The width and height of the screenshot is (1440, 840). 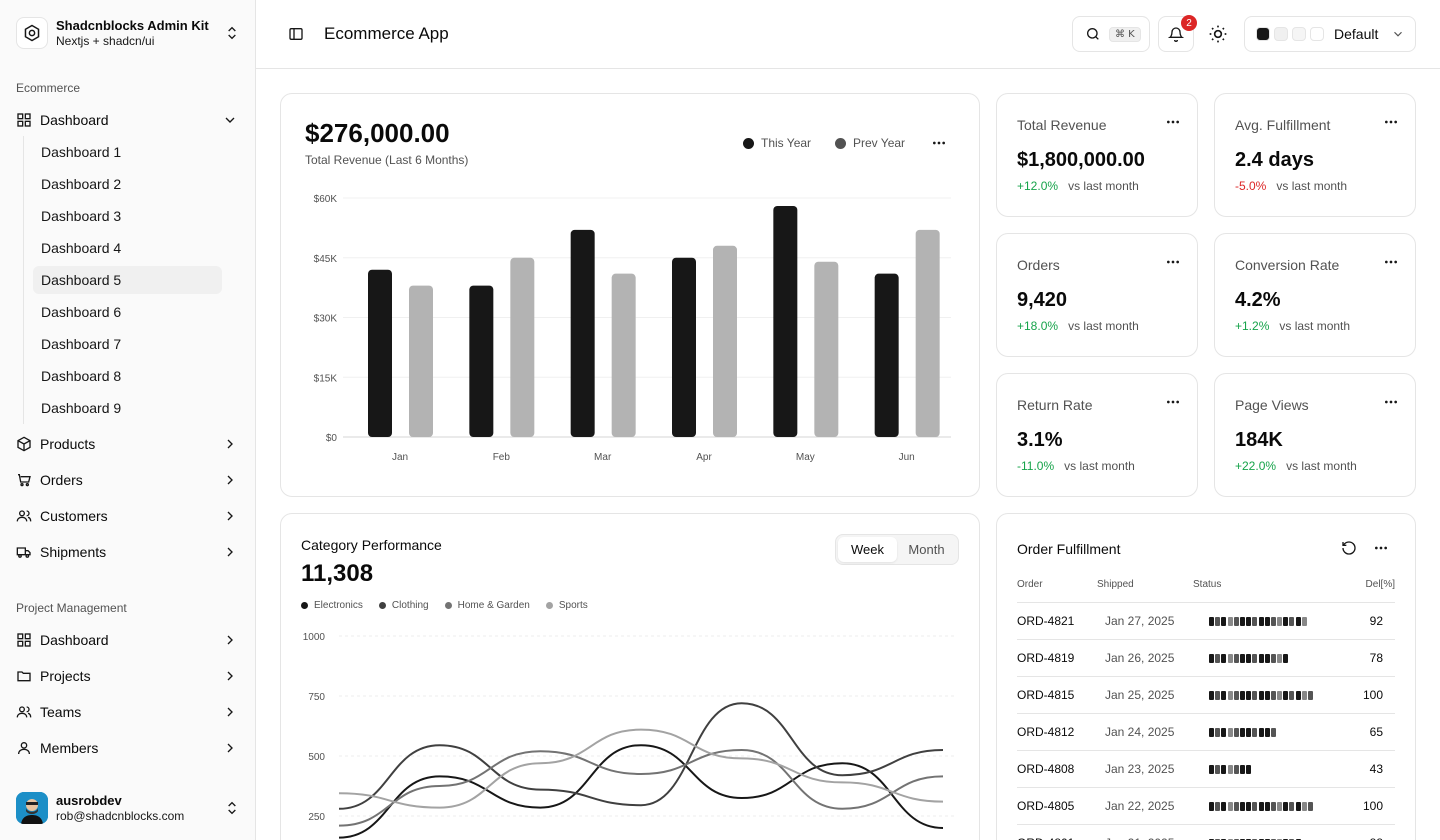 What do you see at coordinates (128, 748) in the screenshot?
I see `nav-item-members: Members` at bounding box center [128, 748].